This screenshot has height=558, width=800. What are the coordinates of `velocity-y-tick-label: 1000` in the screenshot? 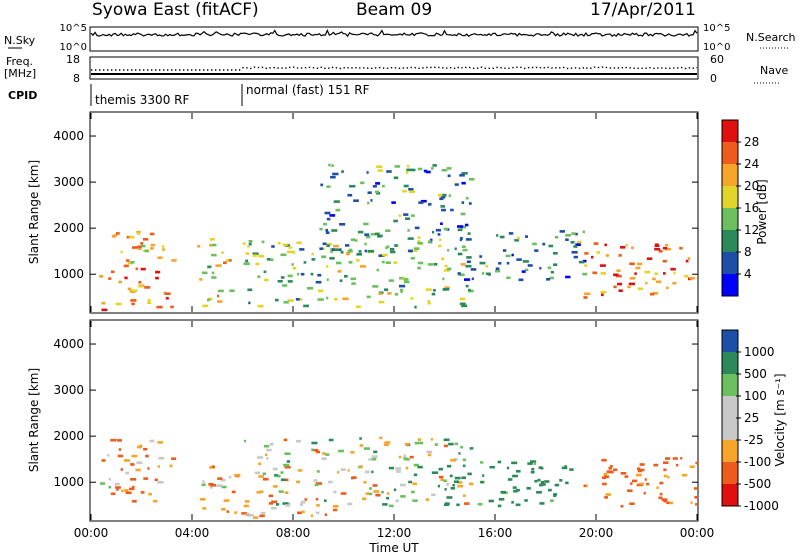 It's located at (68, 482).